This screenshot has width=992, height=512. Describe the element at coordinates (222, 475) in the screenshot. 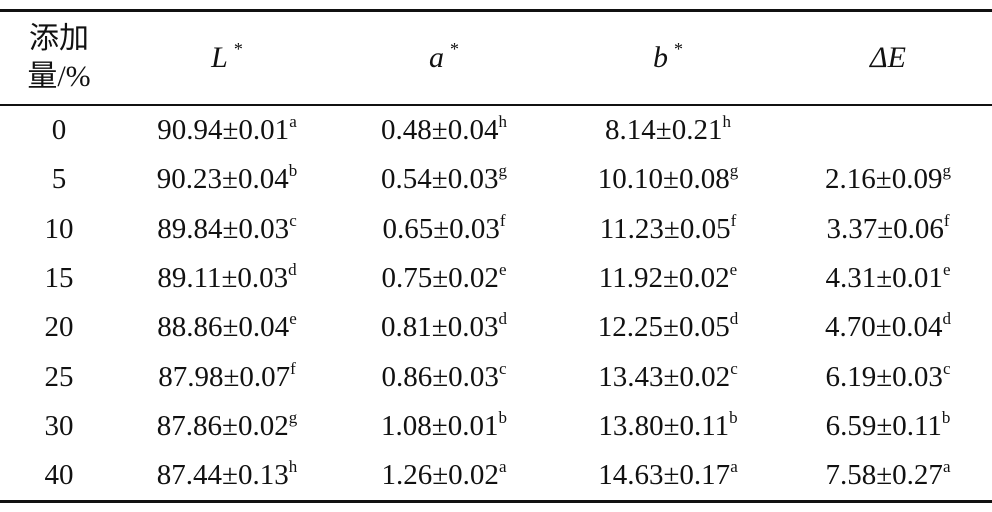

I see `cell-value: 87.44±0.13` at that location.